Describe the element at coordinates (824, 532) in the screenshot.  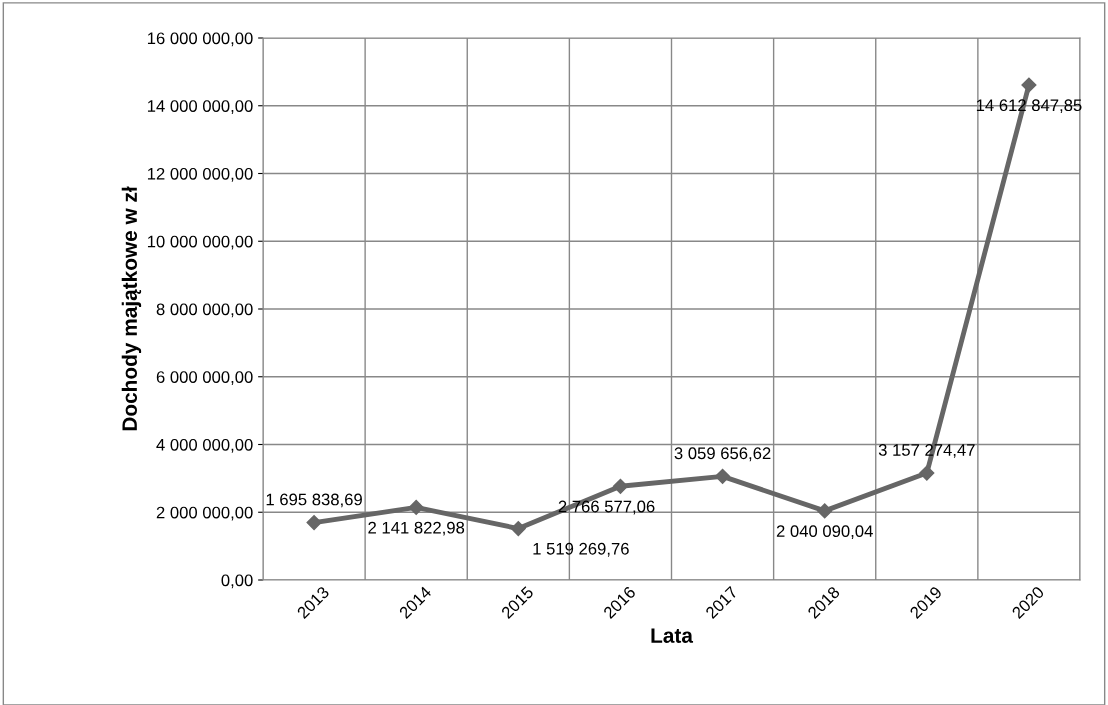
I see `data-label: 2 040 090,04` at that location.